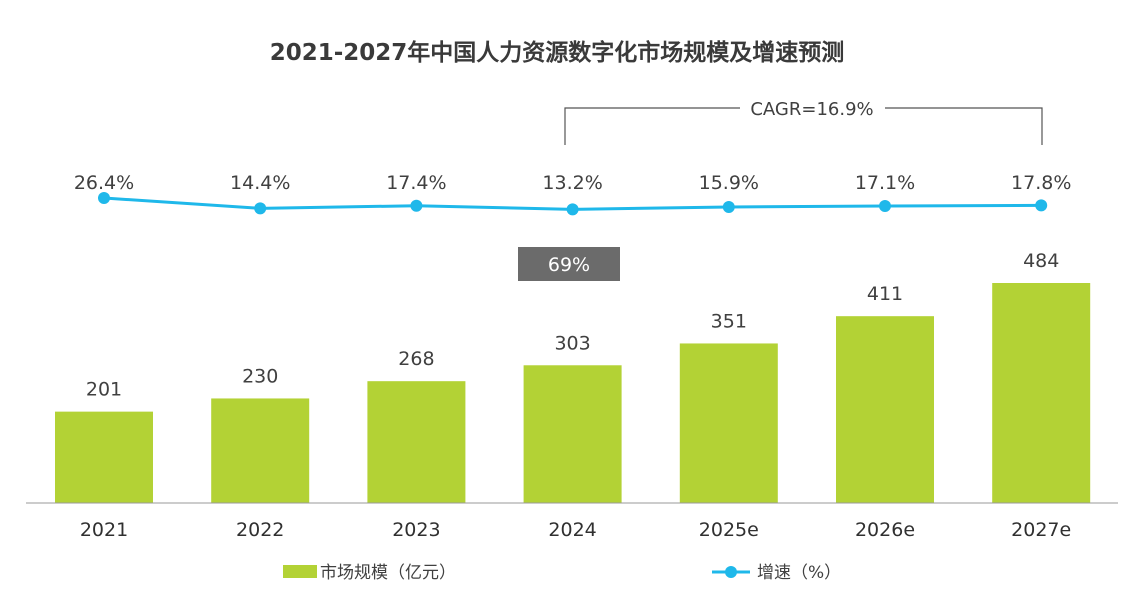 The image size is (1141, 606). Describe the element at coordinates (416, 442) in the screenshot. I see `bar-2023` at that location.